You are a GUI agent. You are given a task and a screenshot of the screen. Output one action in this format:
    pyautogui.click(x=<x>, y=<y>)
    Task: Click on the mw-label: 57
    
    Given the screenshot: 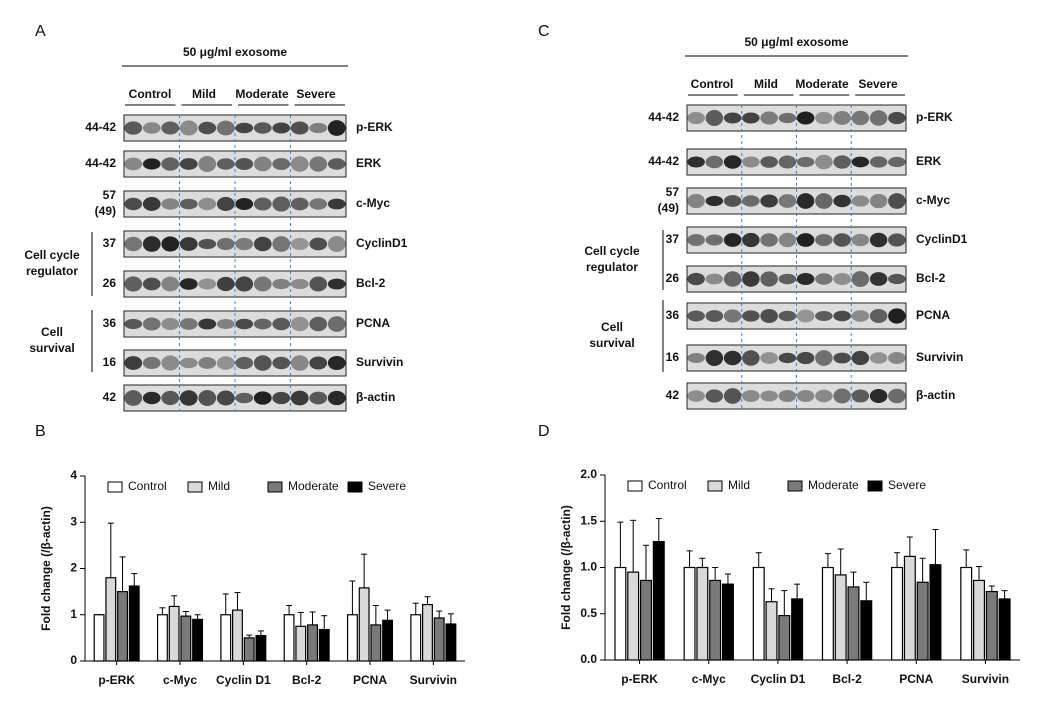 What is the action you would take?
    pyautogui.click(x=110, y=195)
    